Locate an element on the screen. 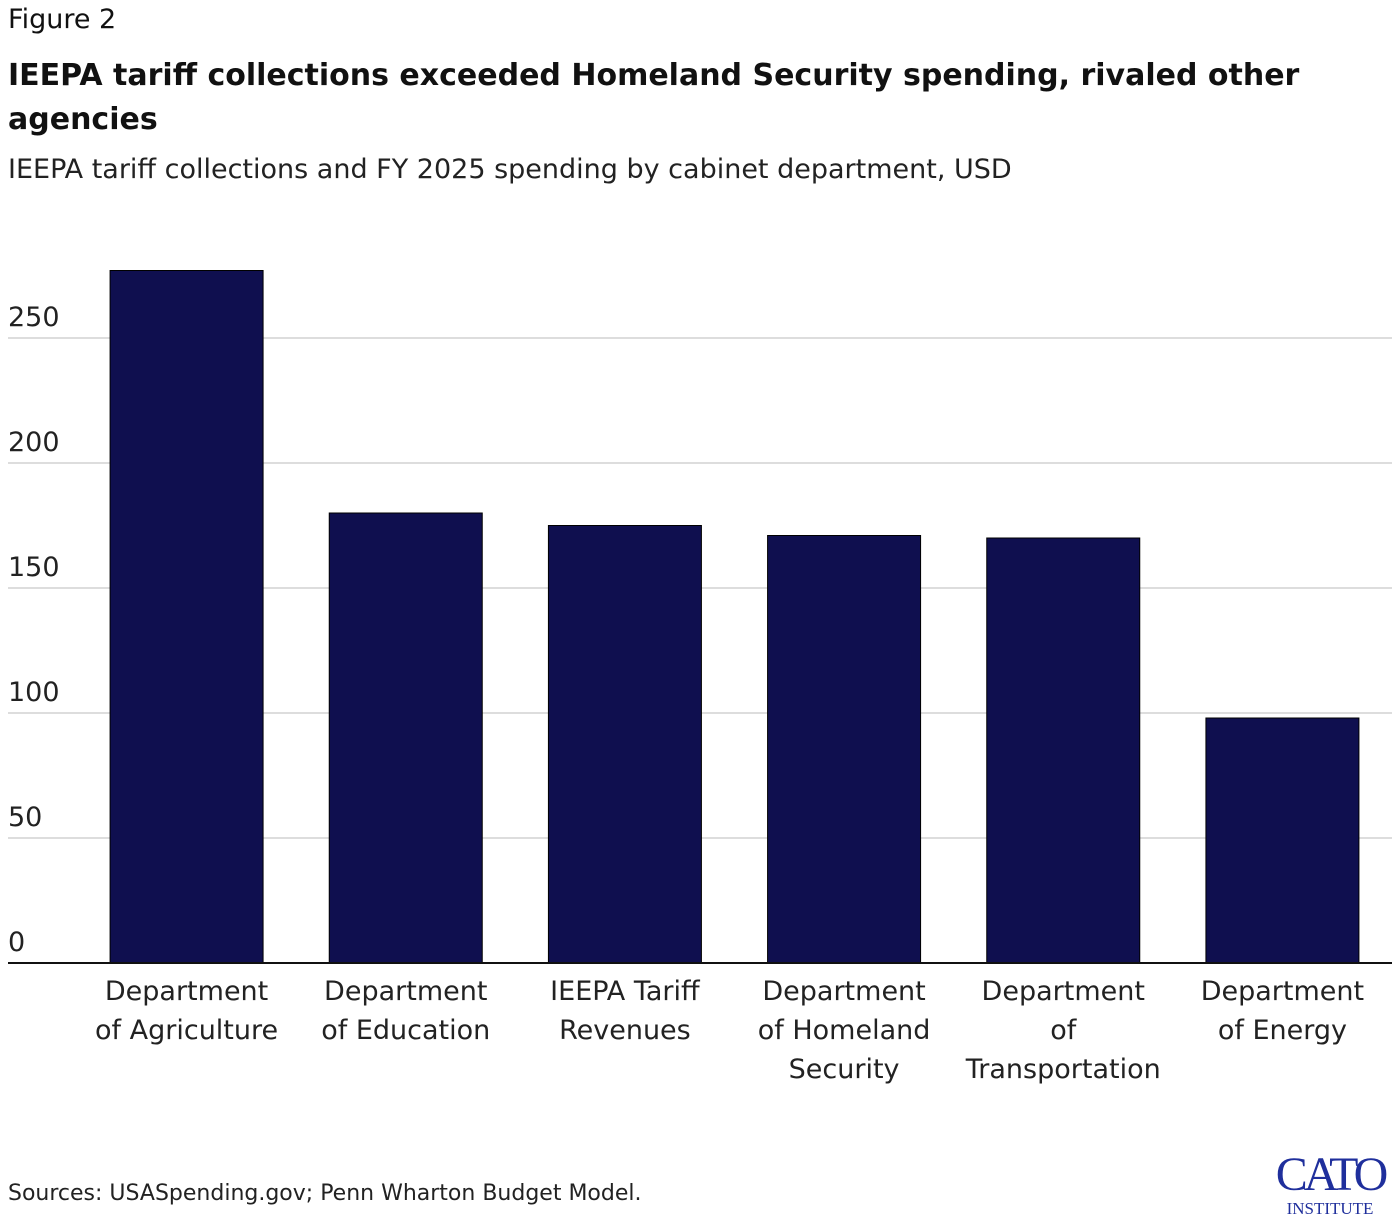  svg-text: INSTITUTE is located at coordinates (1330, 1208).